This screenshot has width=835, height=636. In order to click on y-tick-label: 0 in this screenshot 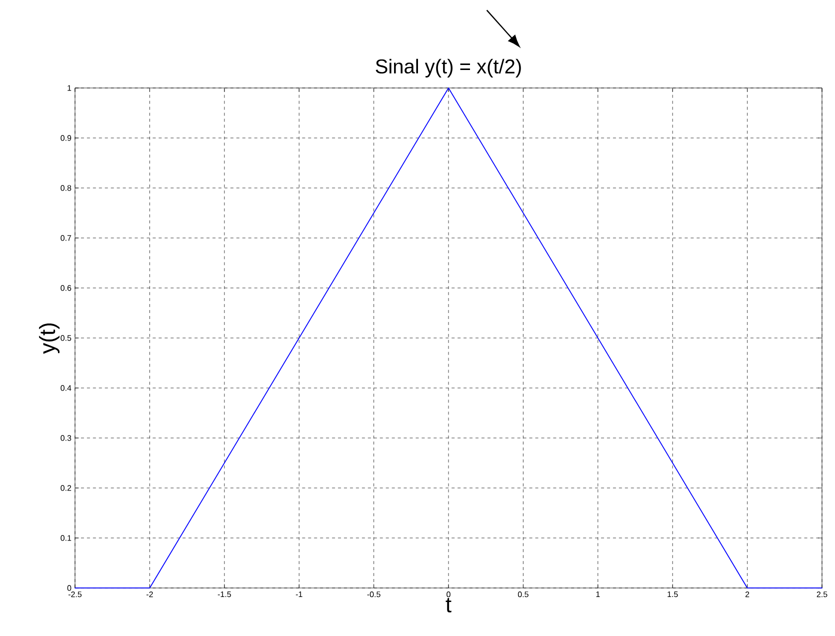, I will do `click(69, 588)`.